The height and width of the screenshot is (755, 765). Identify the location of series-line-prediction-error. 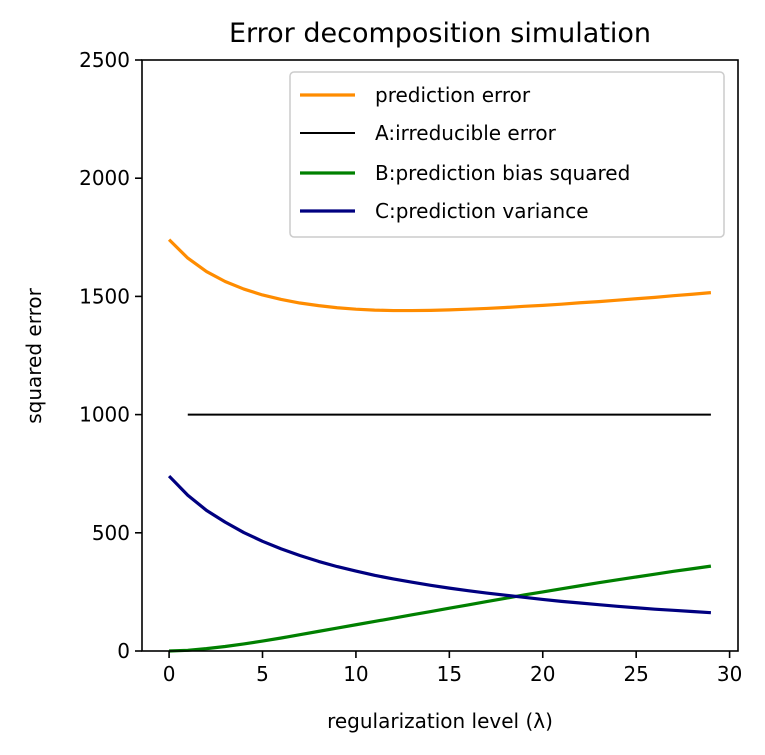
(439, 275).